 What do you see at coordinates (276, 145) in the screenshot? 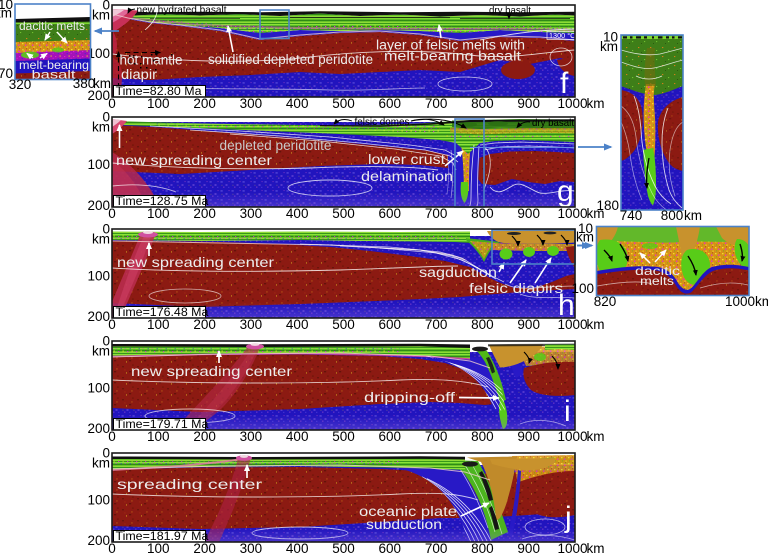
I see `svg-text: depleted peridotite` at bounding box center [276, 145].